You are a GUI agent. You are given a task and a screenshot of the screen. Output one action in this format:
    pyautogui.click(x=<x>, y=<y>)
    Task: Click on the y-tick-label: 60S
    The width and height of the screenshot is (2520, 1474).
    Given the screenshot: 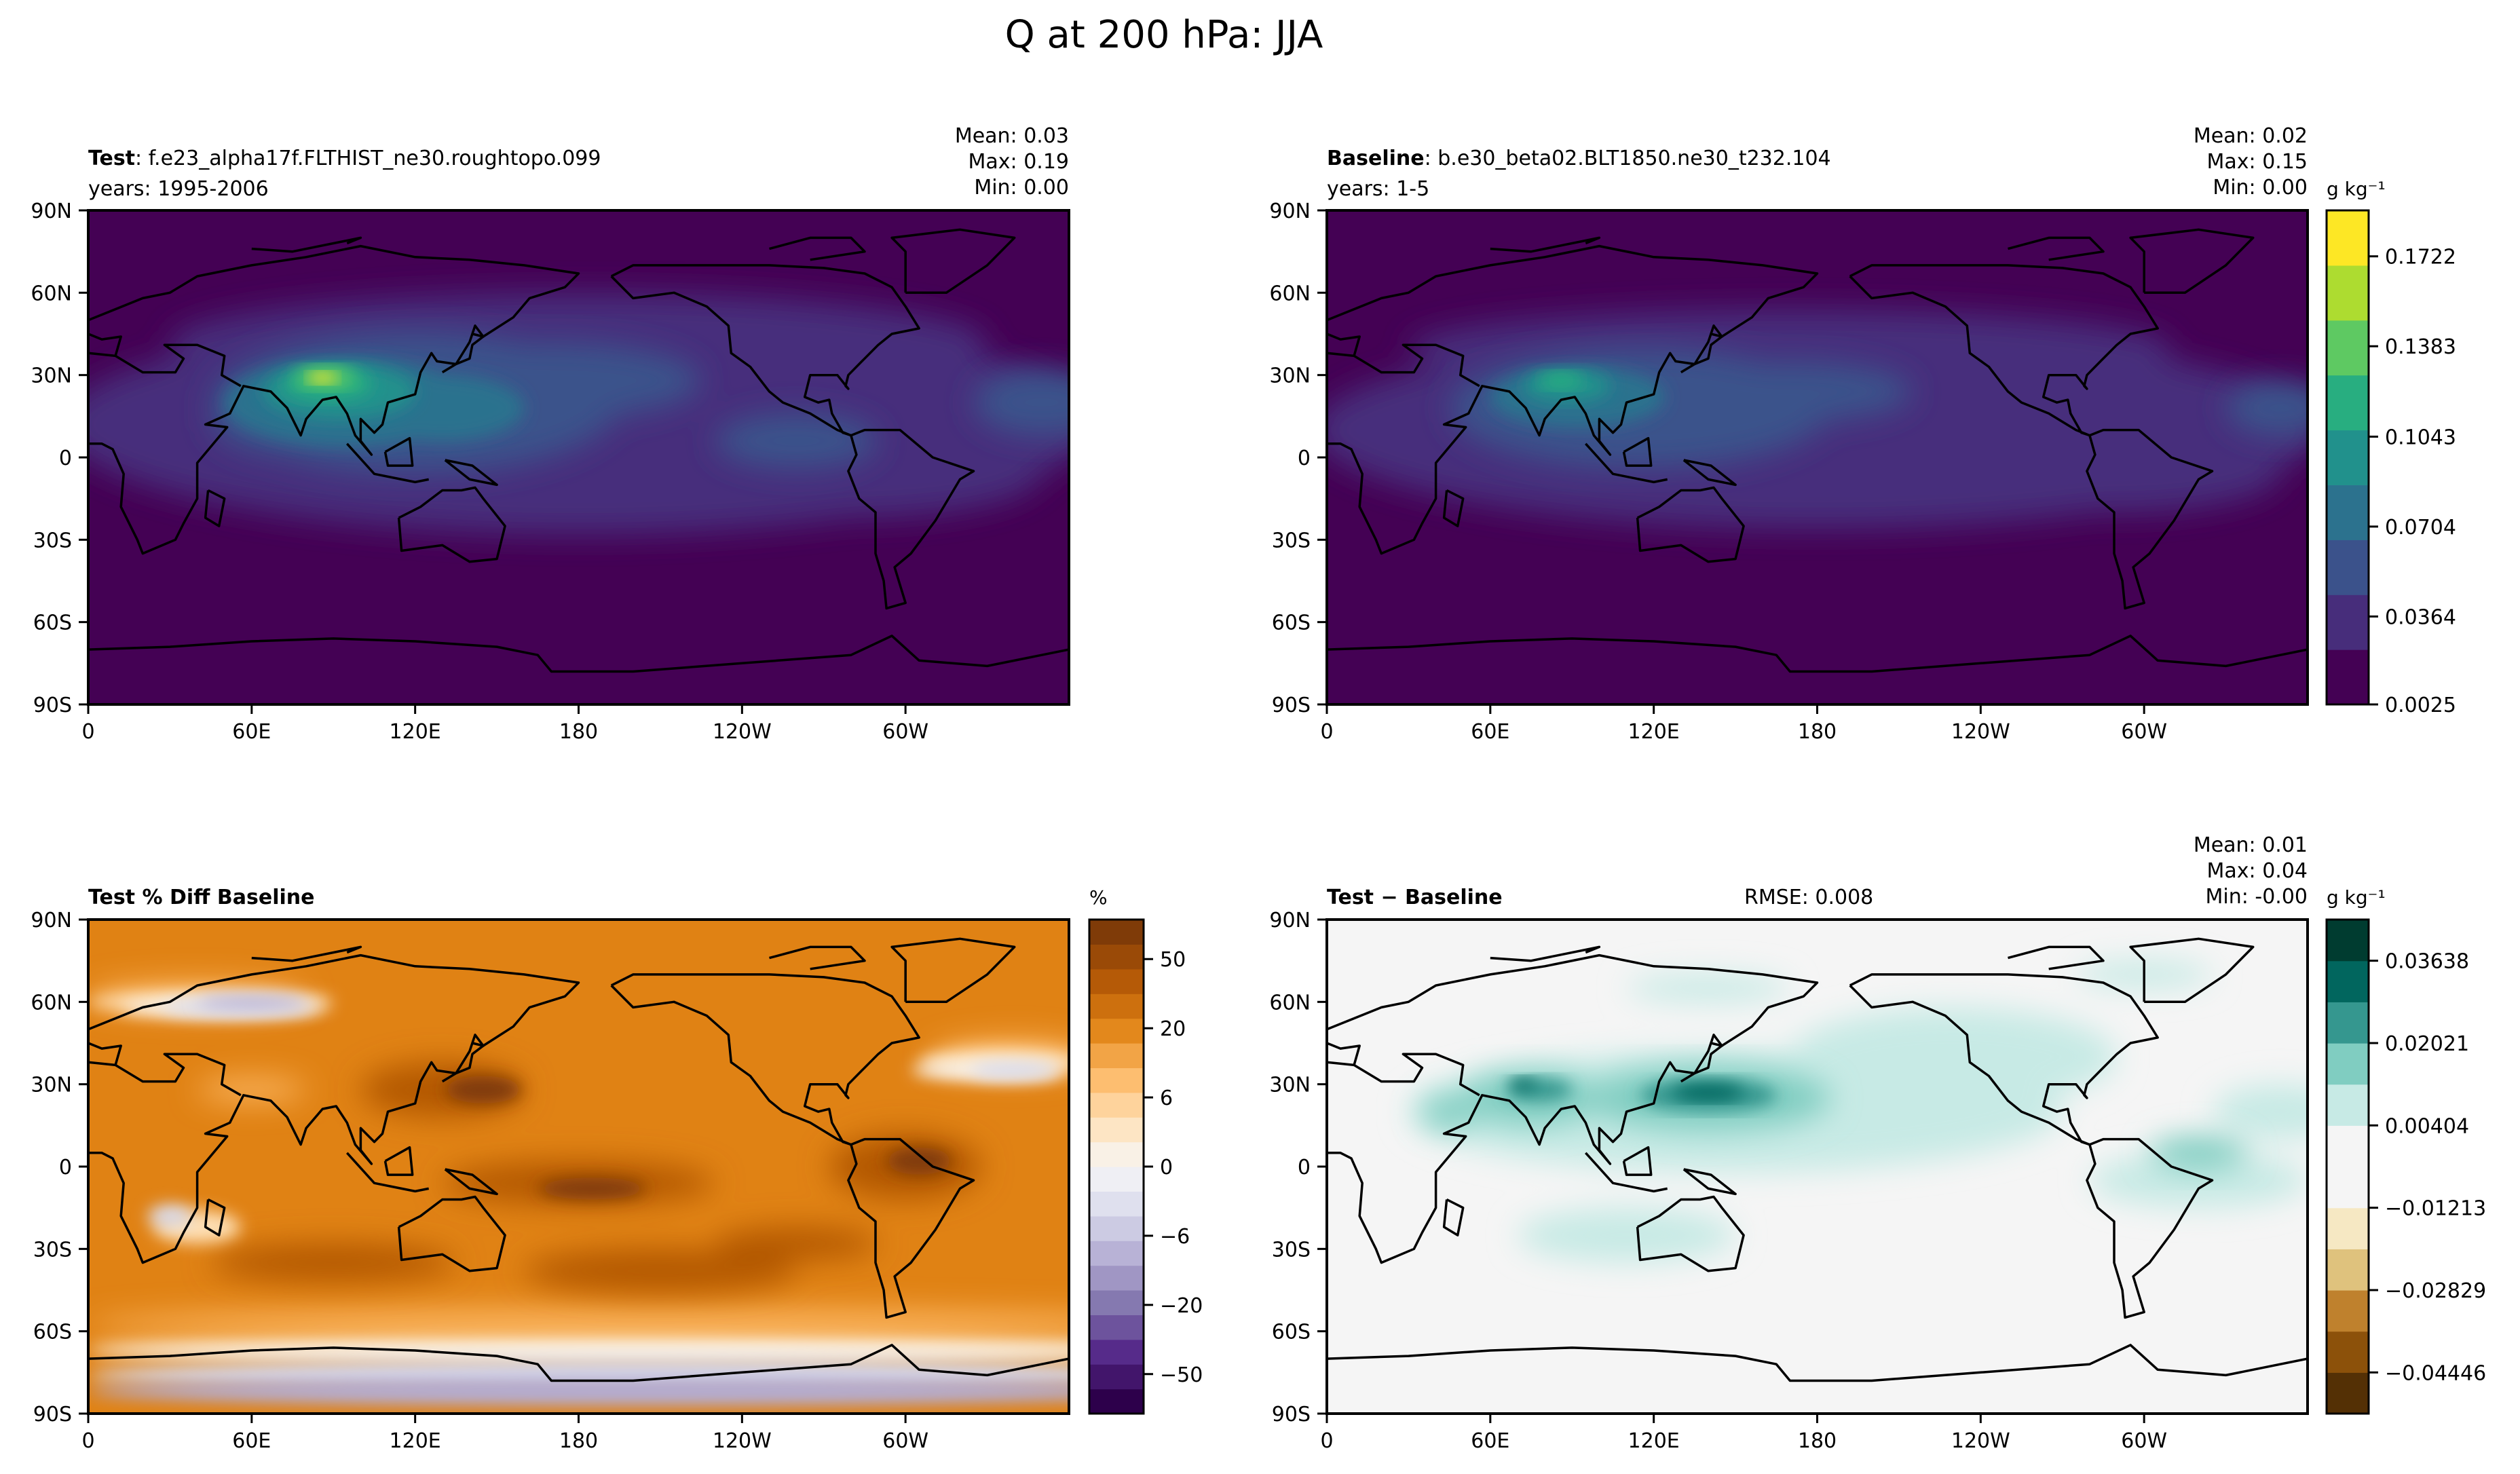 What is the action you would take?
    pyautogui.click(x=52, y=623)
    